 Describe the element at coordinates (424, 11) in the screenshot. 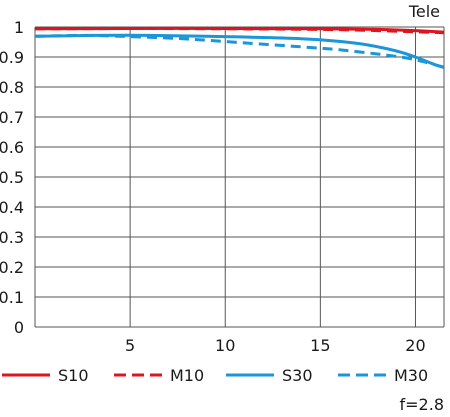

I see `chart-title: Tele` at that location.